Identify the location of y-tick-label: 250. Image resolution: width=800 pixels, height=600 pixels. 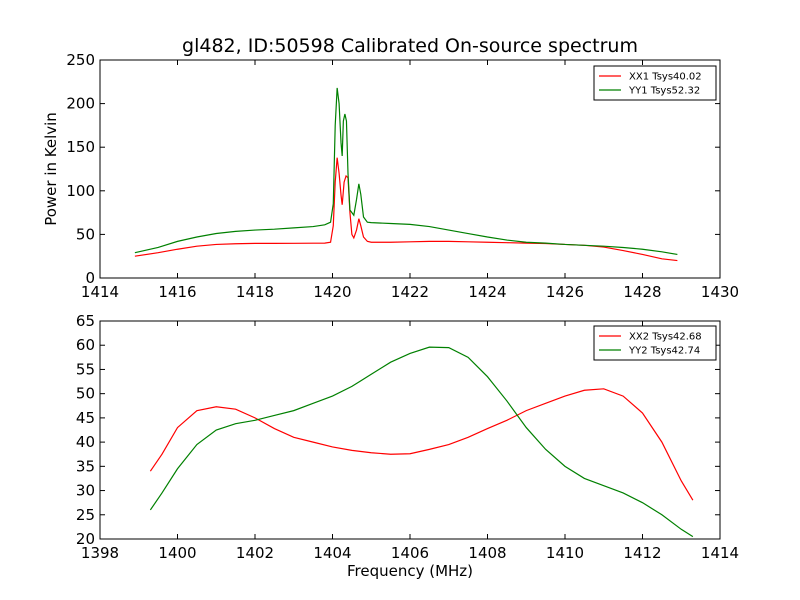
(80, 60).